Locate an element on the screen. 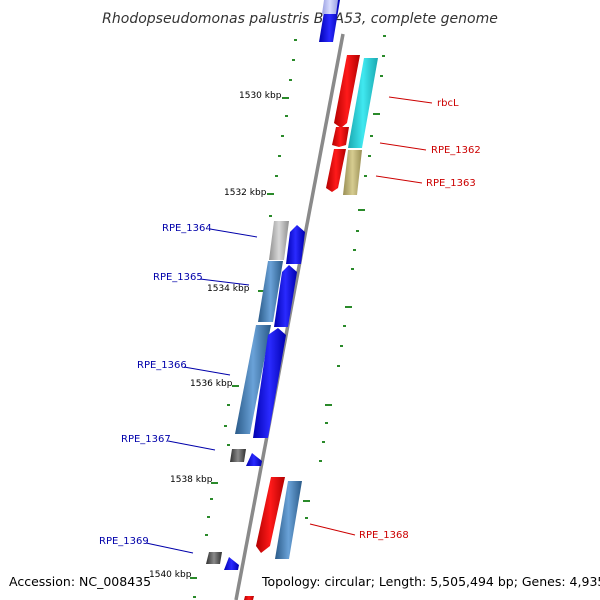 This screenshot has width=600, height=600. gene-label-RPE_1367: RPE_1367 is located at coordinates (146, 439).